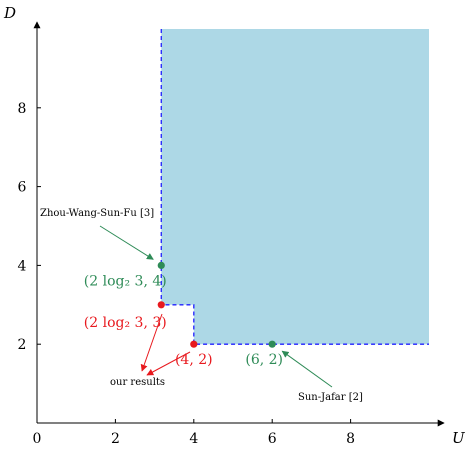  I want to click on annotation-our-results: our results, so click(137, 382).